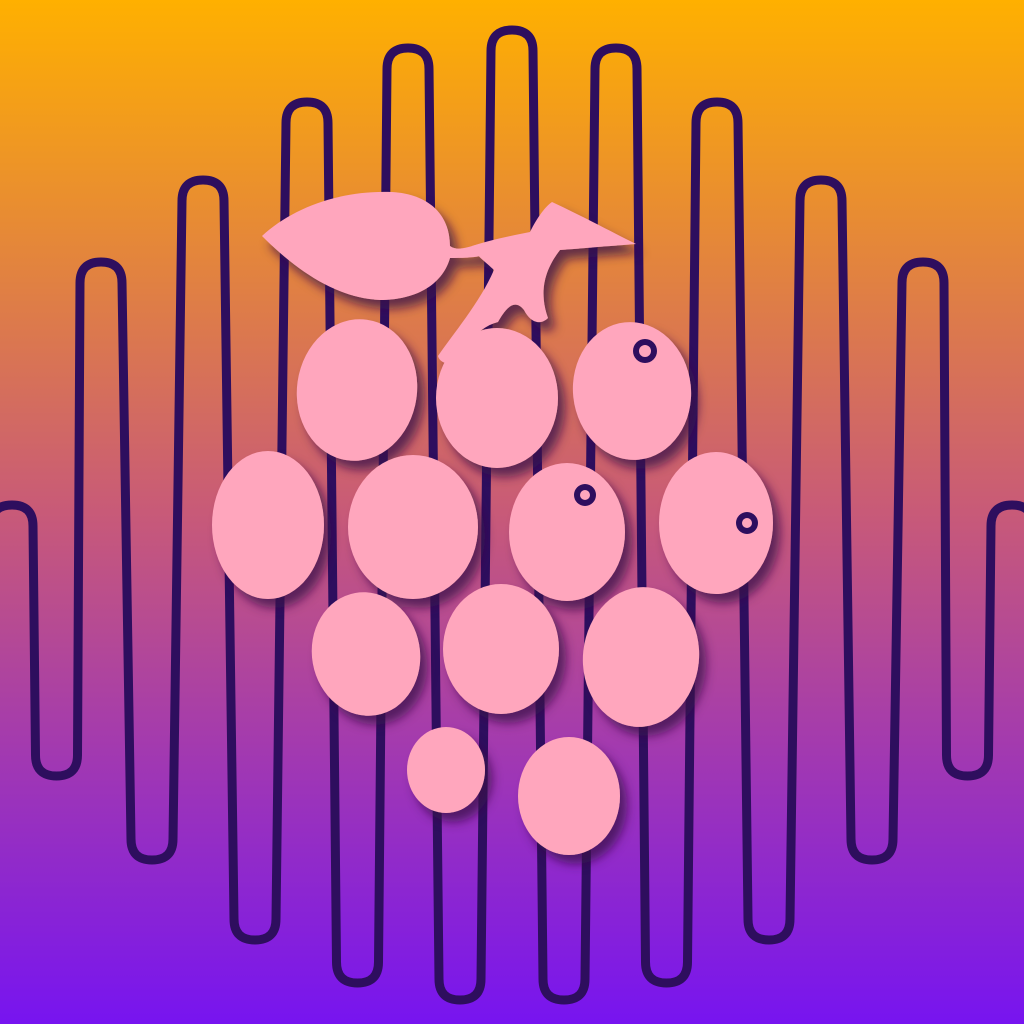  I want to click on grape-spot-highlights, so click(666, 436).